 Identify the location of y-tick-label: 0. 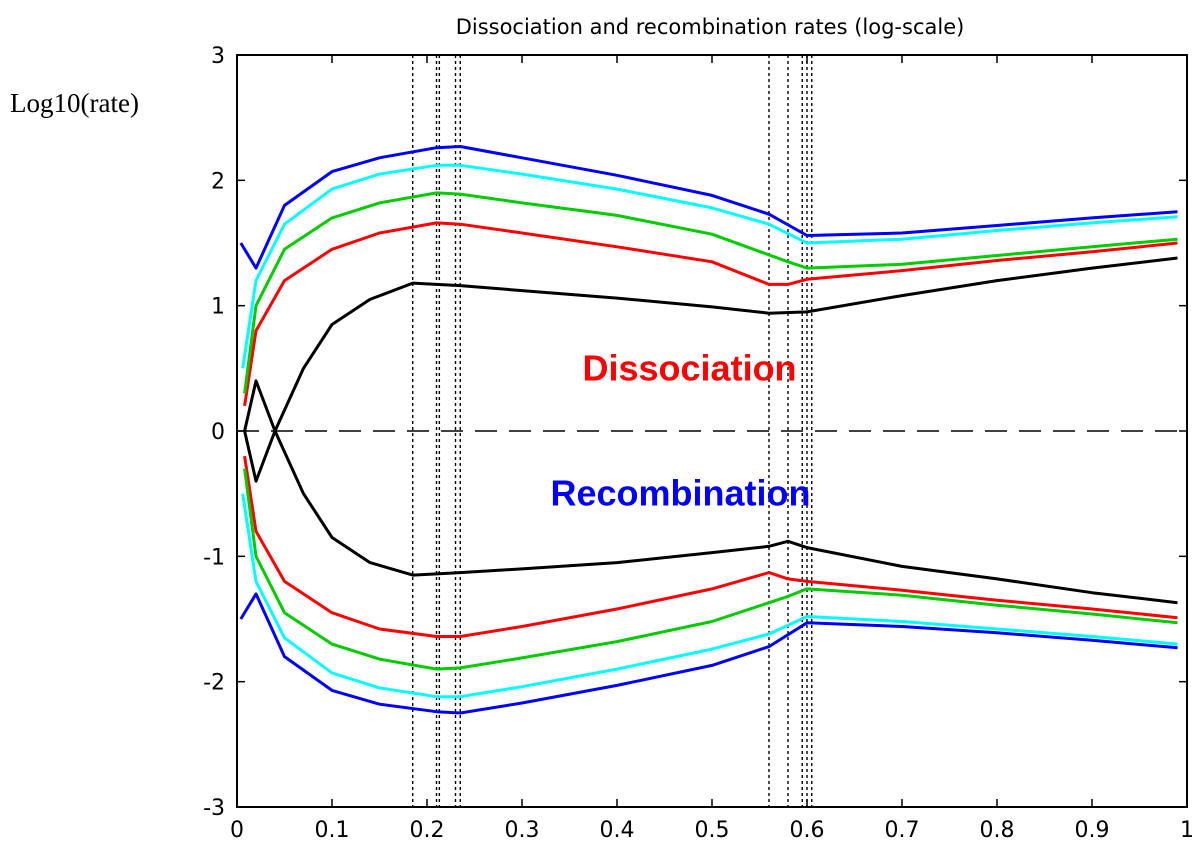
(218, 432).